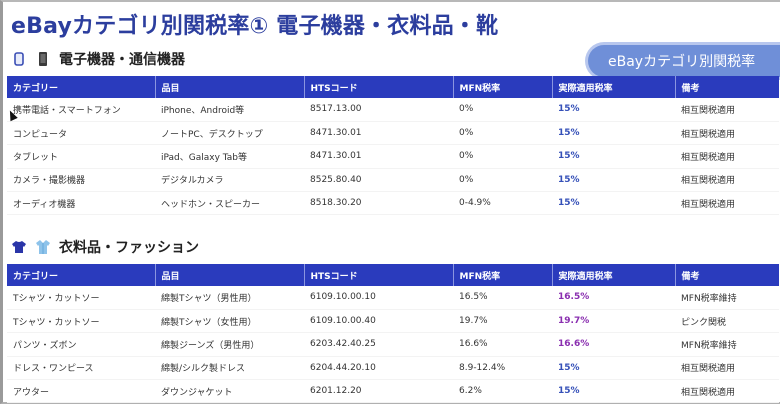 Image resolution: width=780 pixels, height=404 pixels. What do you see at coordinates (613, 321) in the screenshot?
I see `cell-applied-rate: 19.7%` at bounding box center [613, 321].